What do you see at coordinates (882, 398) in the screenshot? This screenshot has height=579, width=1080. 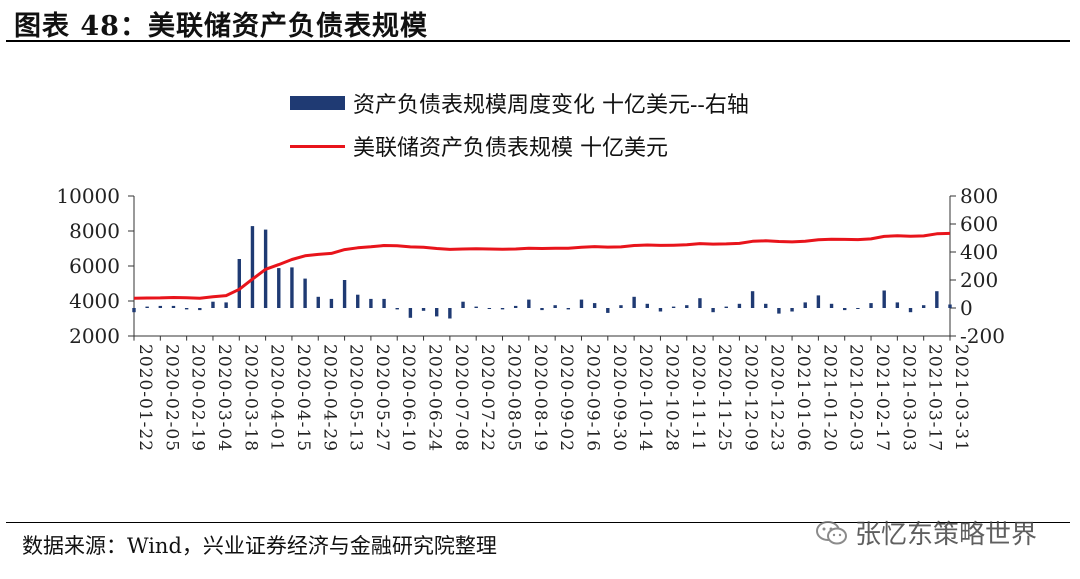 I see `x-axis-tick-label: 2021-02-17` at bounding box center [882, 398].